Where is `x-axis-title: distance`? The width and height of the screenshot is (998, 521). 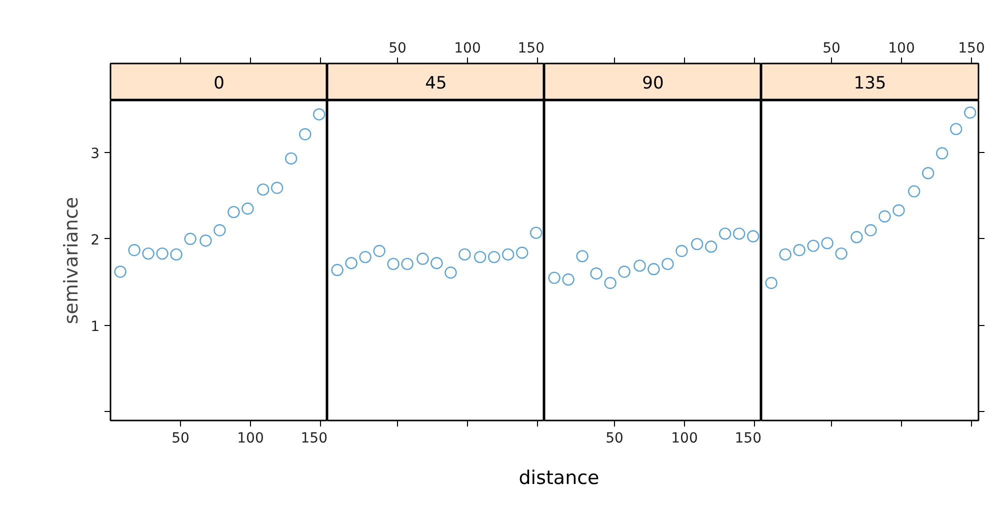
x-axis-title: distance is located at coordinates (559, 478).